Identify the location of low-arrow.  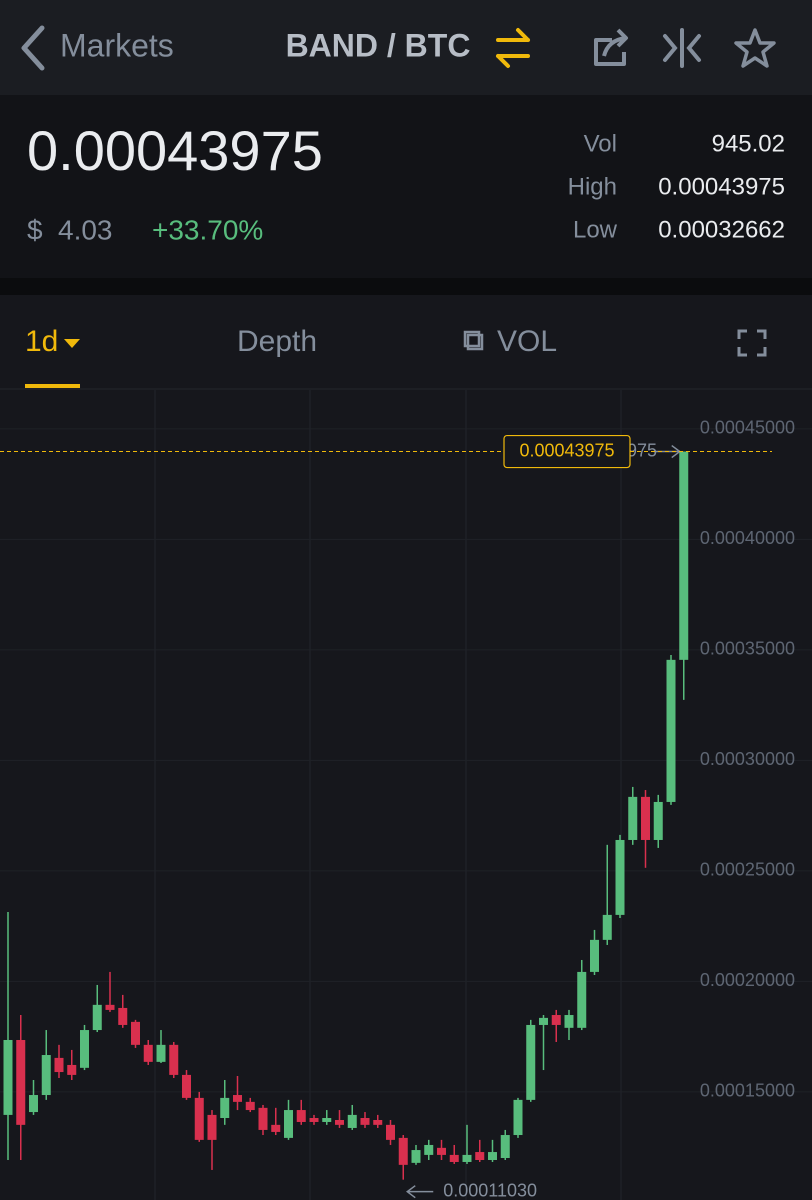
(420, 1192).